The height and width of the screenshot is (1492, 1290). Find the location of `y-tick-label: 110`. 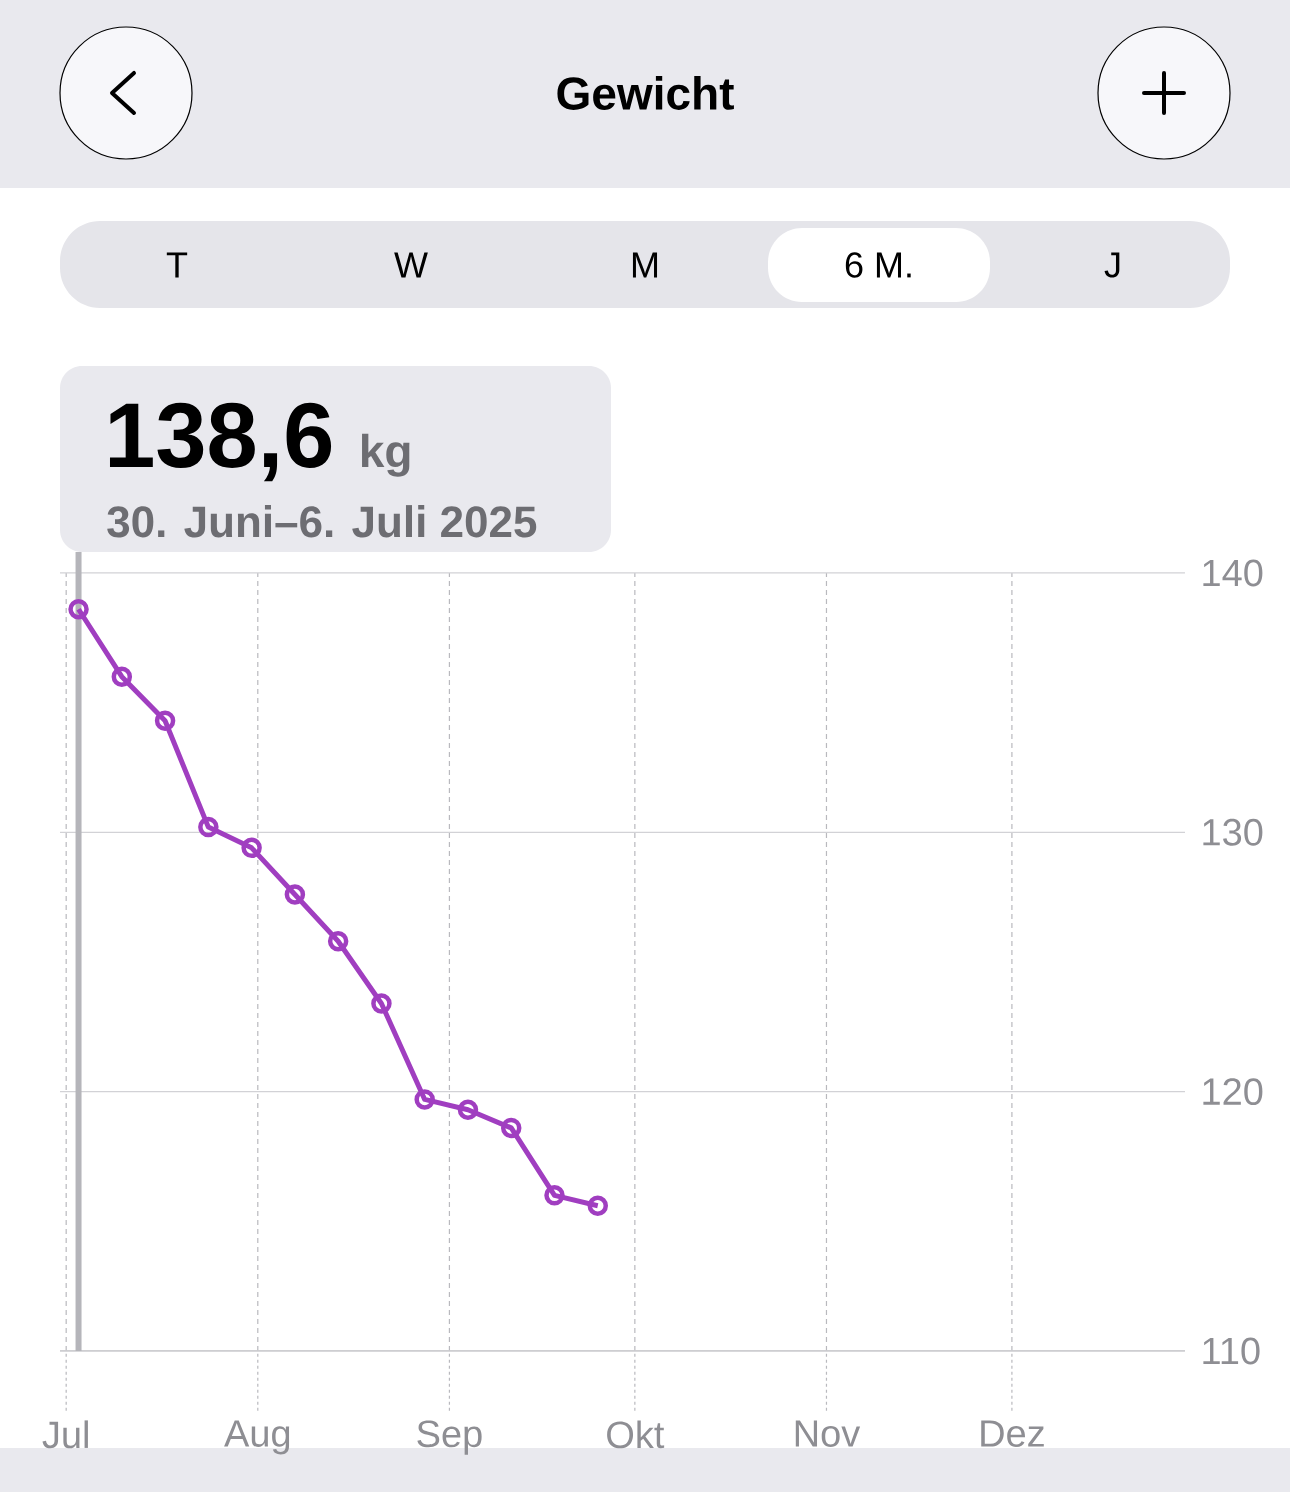

y-tick-label: 110 is located at coordinates (1231, 1351).